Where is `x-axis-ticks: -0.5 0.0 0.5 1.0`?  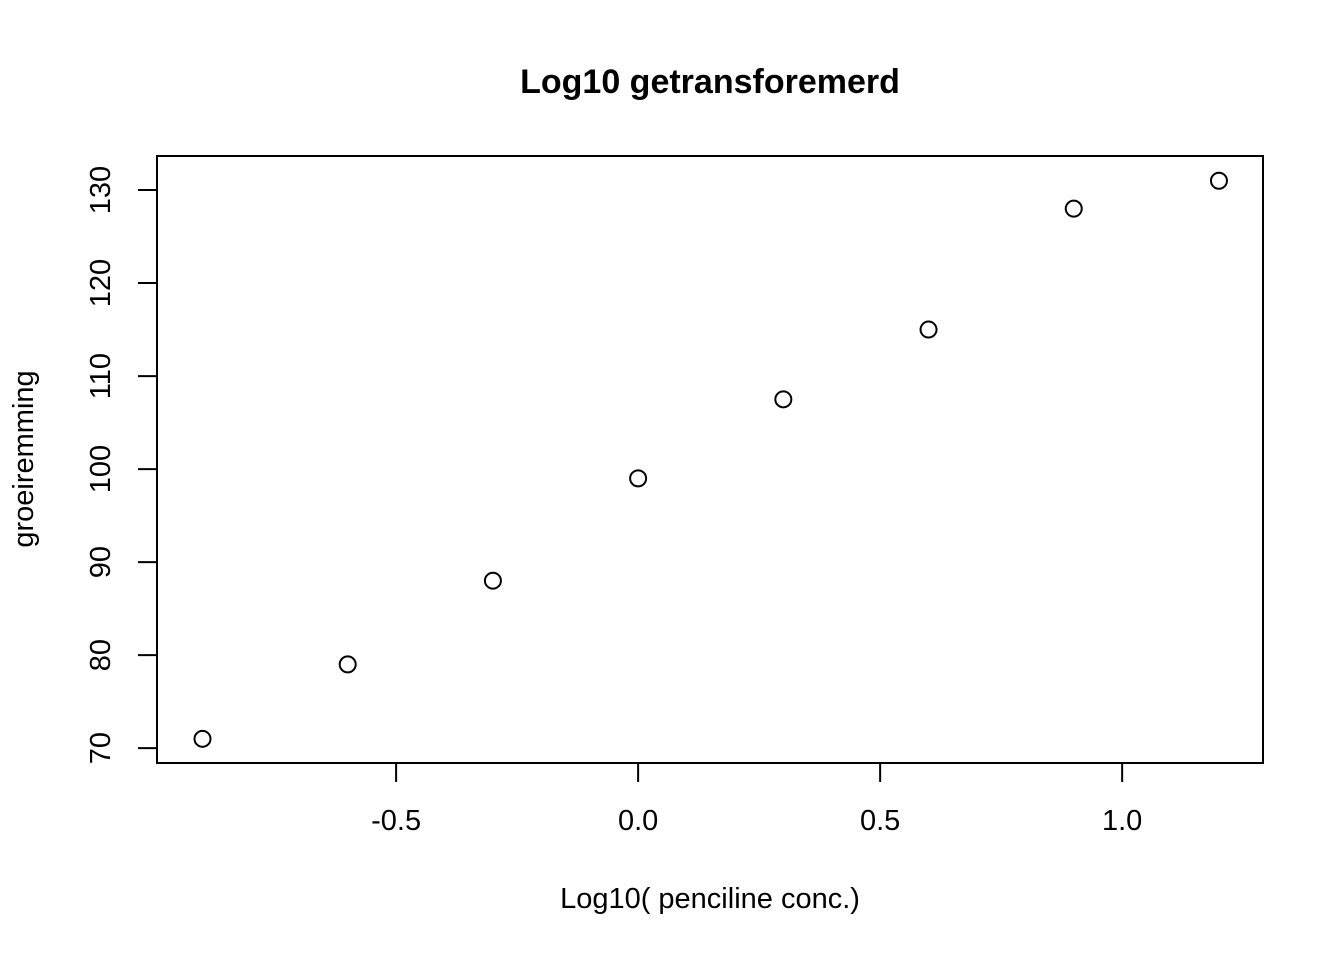 x-axis-ticks: -0.5 0.0 0.5 1.0 is located at coordinates (756, 800).